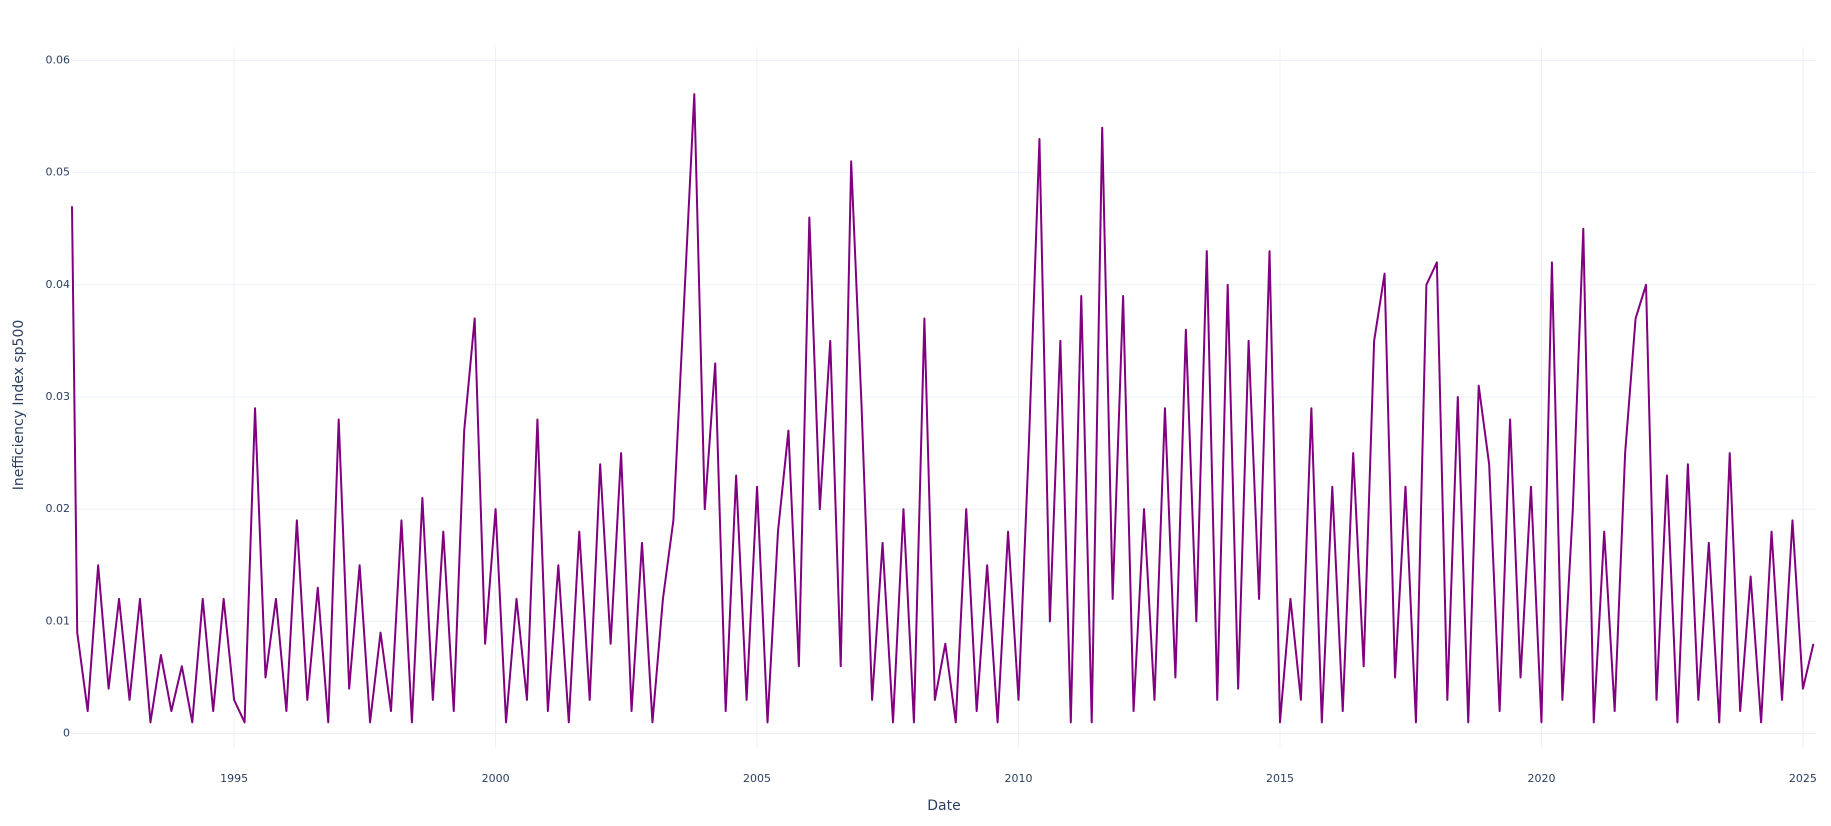 The width and height of the screenshot is (1831, 826). What do you see at coordinates (58, 172) in the screenshot?
I see `y-tick-label: 0.05` at bounding box center [58, 172].